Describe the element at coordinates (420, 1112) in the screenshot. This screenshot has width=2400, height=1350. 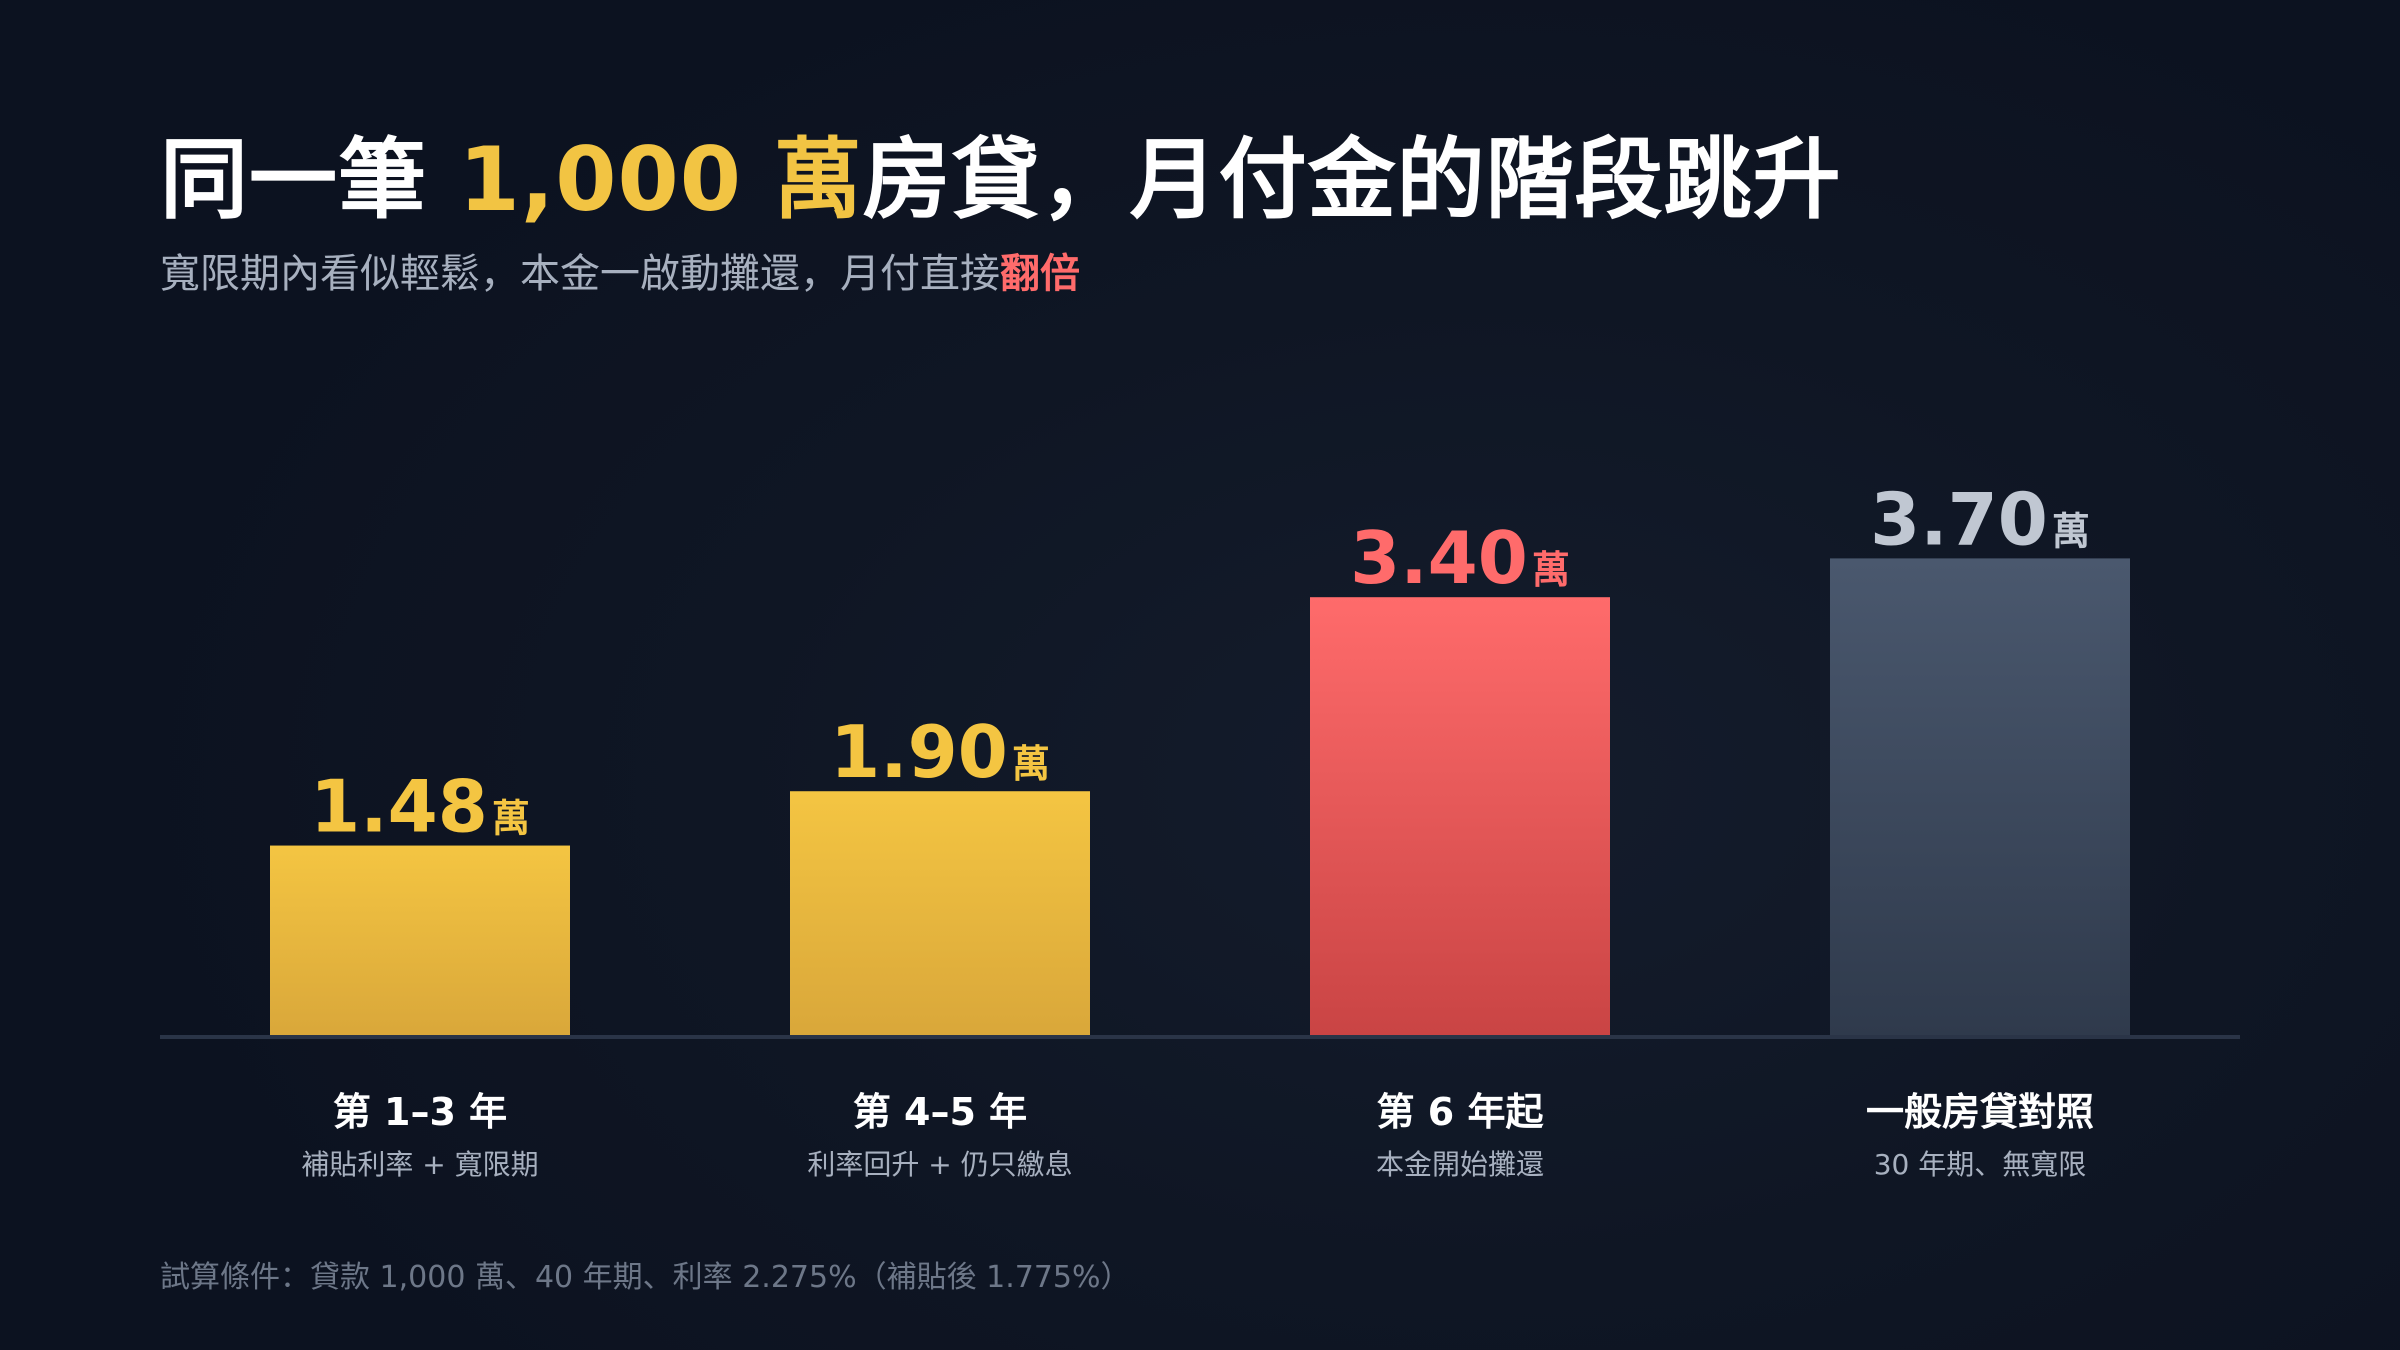
I see `category-label-1: 第 1–3 年` at that location.